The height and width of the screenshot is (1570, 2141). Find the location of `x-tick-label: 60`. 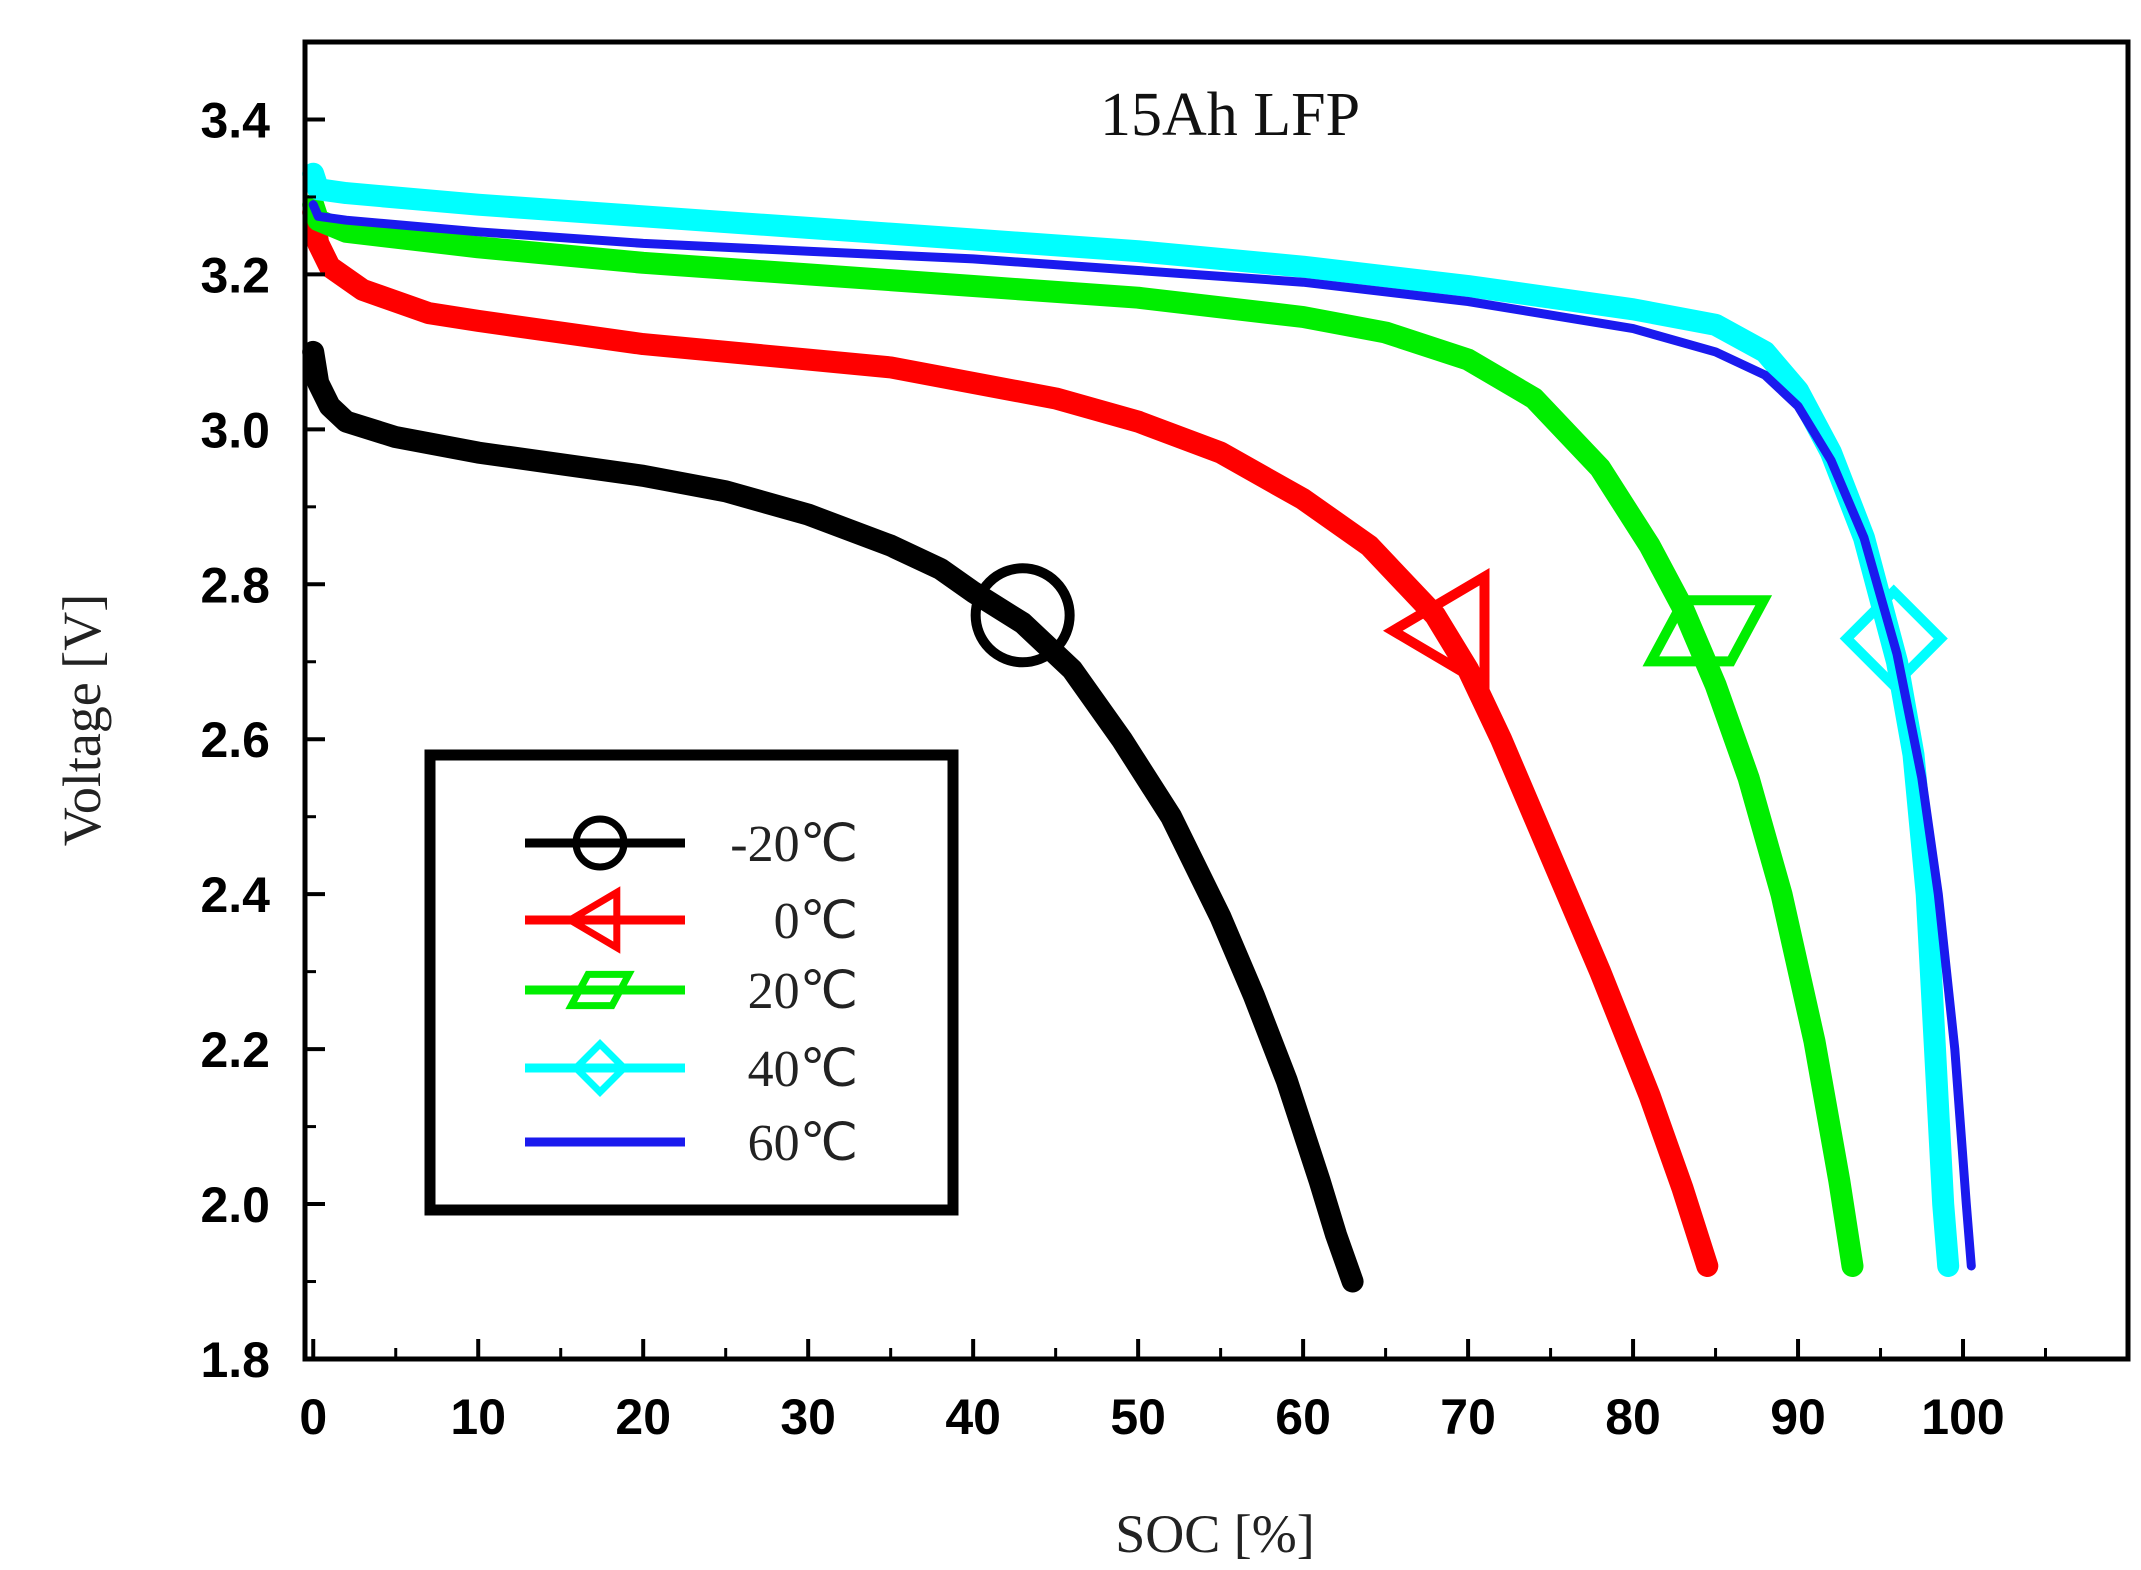

x-tick-label: 60 is located at coordinates (1303, 1417).